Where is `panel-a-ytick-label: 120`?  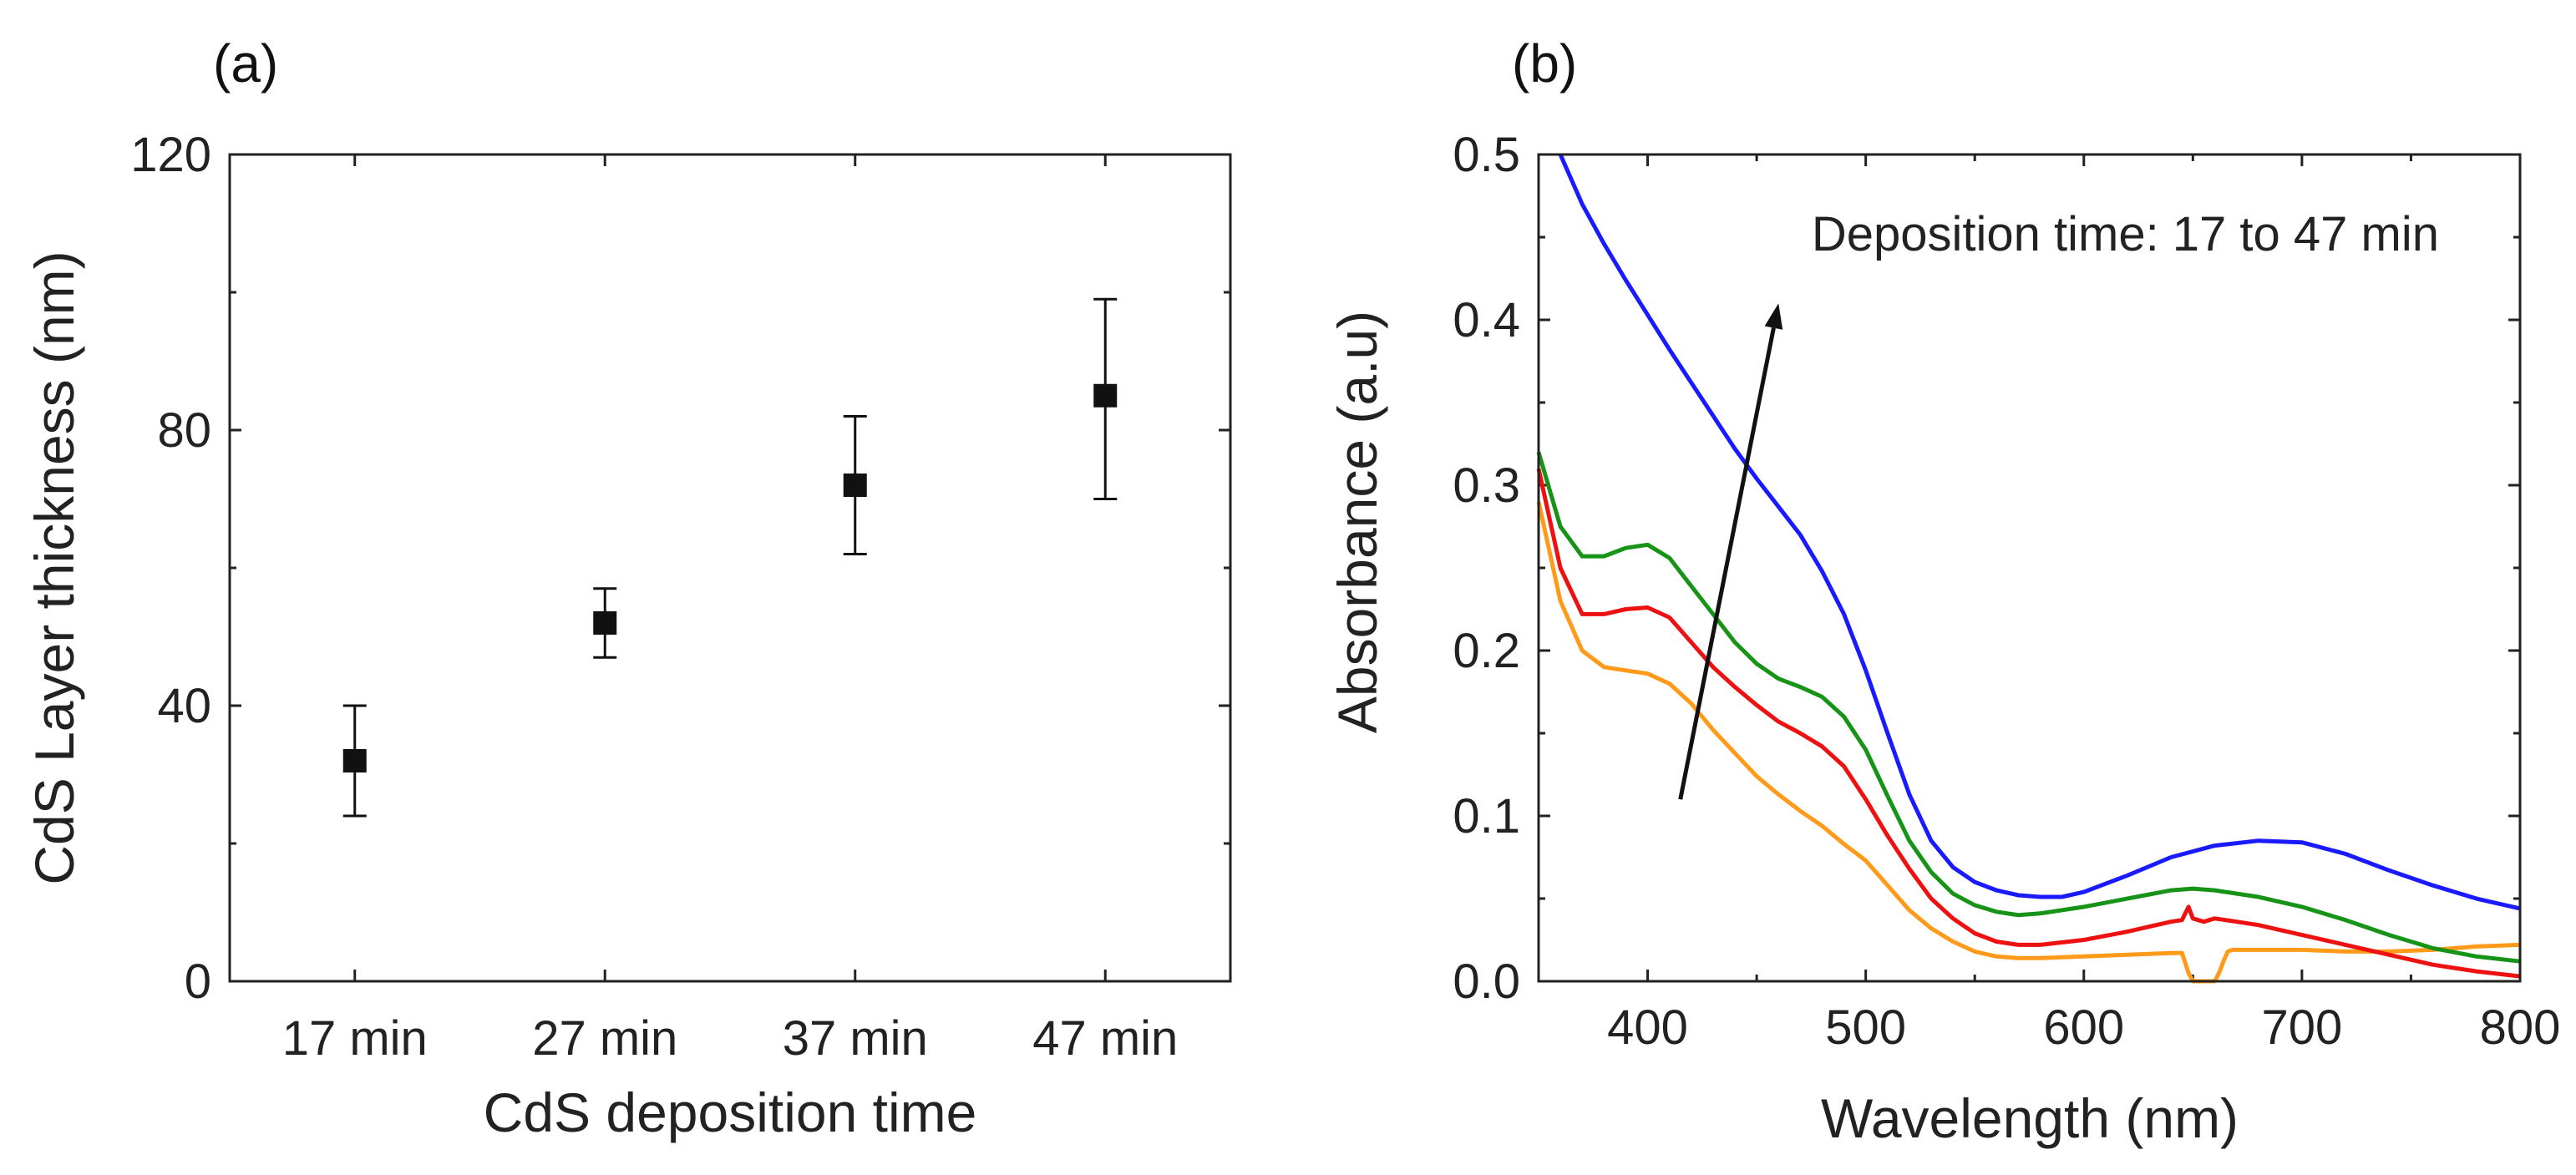
panel-a-ytick-label: 120 is located at coordinates (170, 155).